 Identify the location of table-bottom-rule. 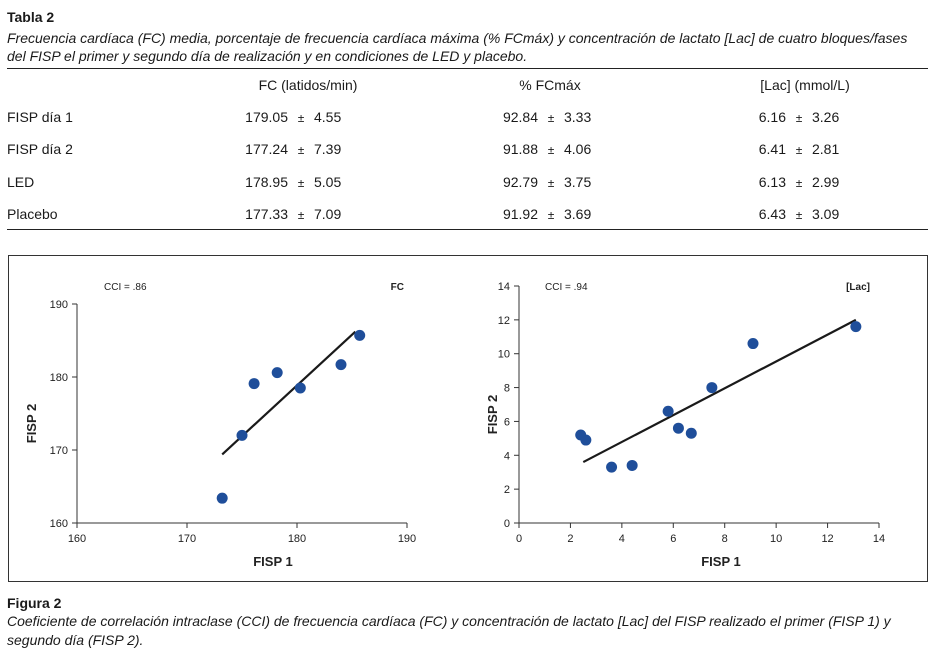
(467, 229).